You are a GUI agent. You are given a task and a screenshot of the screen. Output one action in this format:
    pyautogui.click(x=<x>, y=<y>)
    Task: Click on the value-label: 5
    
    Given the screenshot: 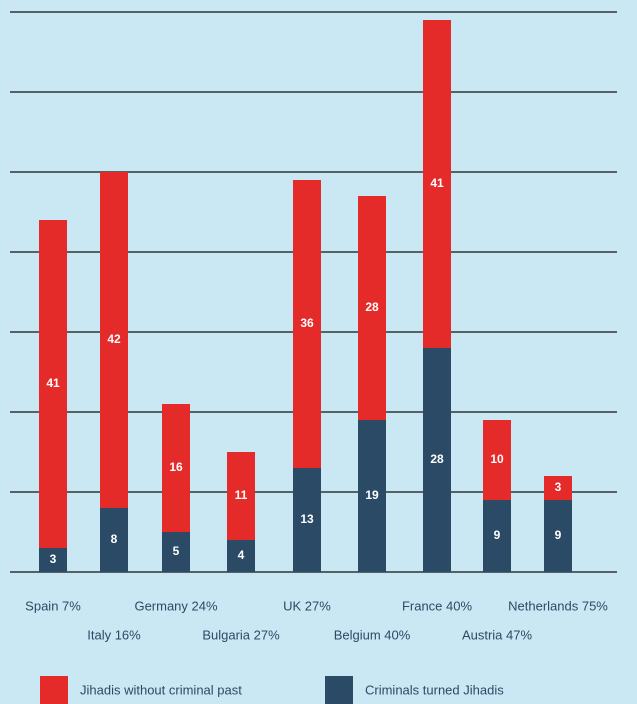 What is the action you would take?
    pyautogui.click(x=176, y=551)
    